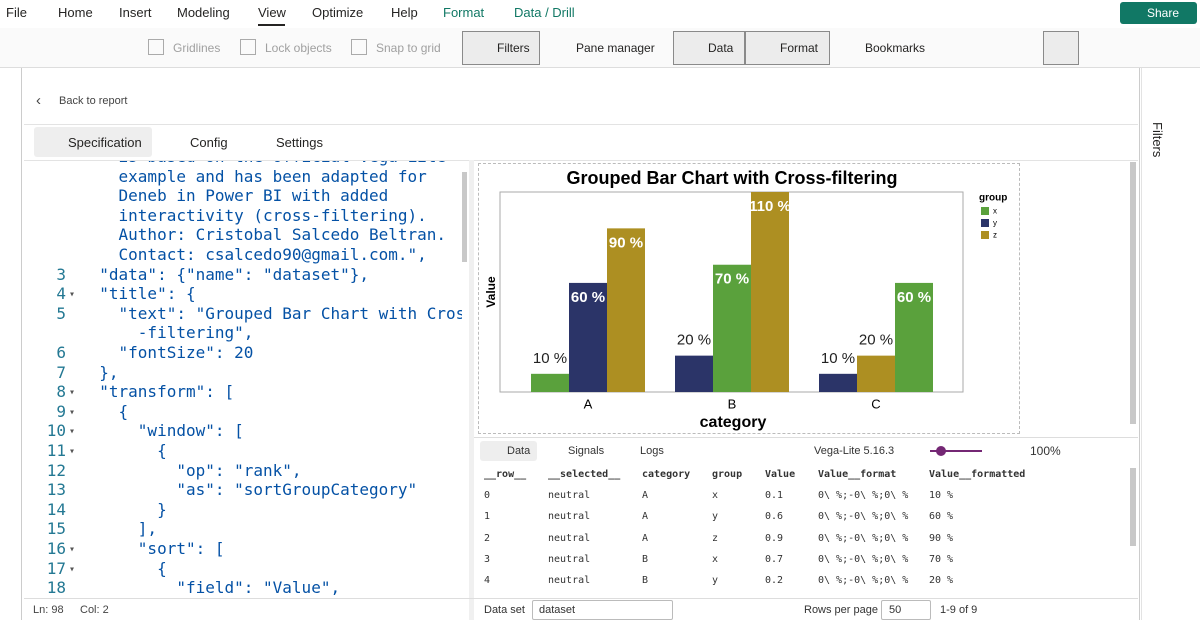 Image resolution: width=1200 pixels, height=620 pixels. Describe the element at coordinates (38, 100) in the screenshot. I see `back-arrow: ‹` at that location.